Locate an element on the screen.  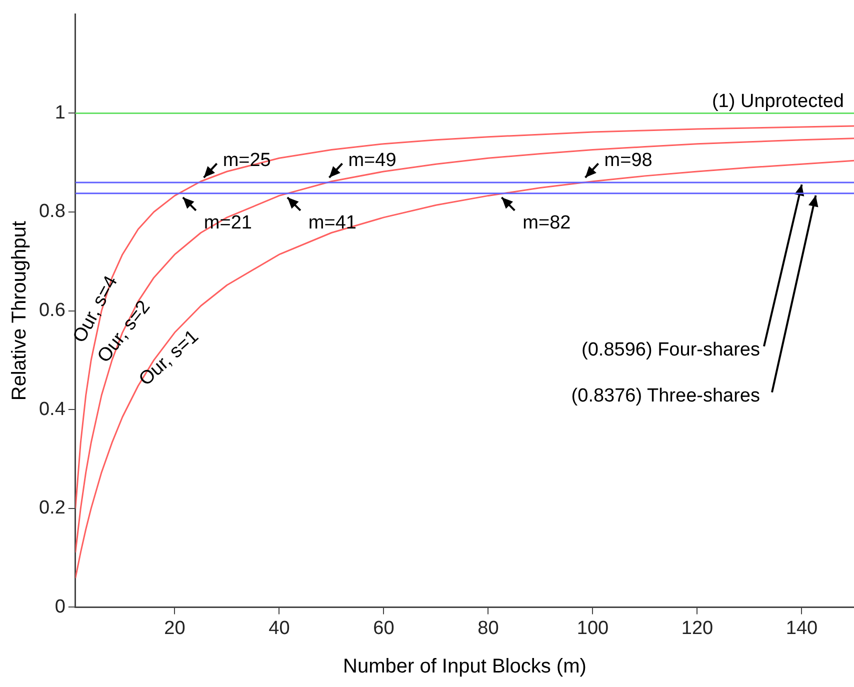
annotation: m=98 is located at coordinates (628, 160).